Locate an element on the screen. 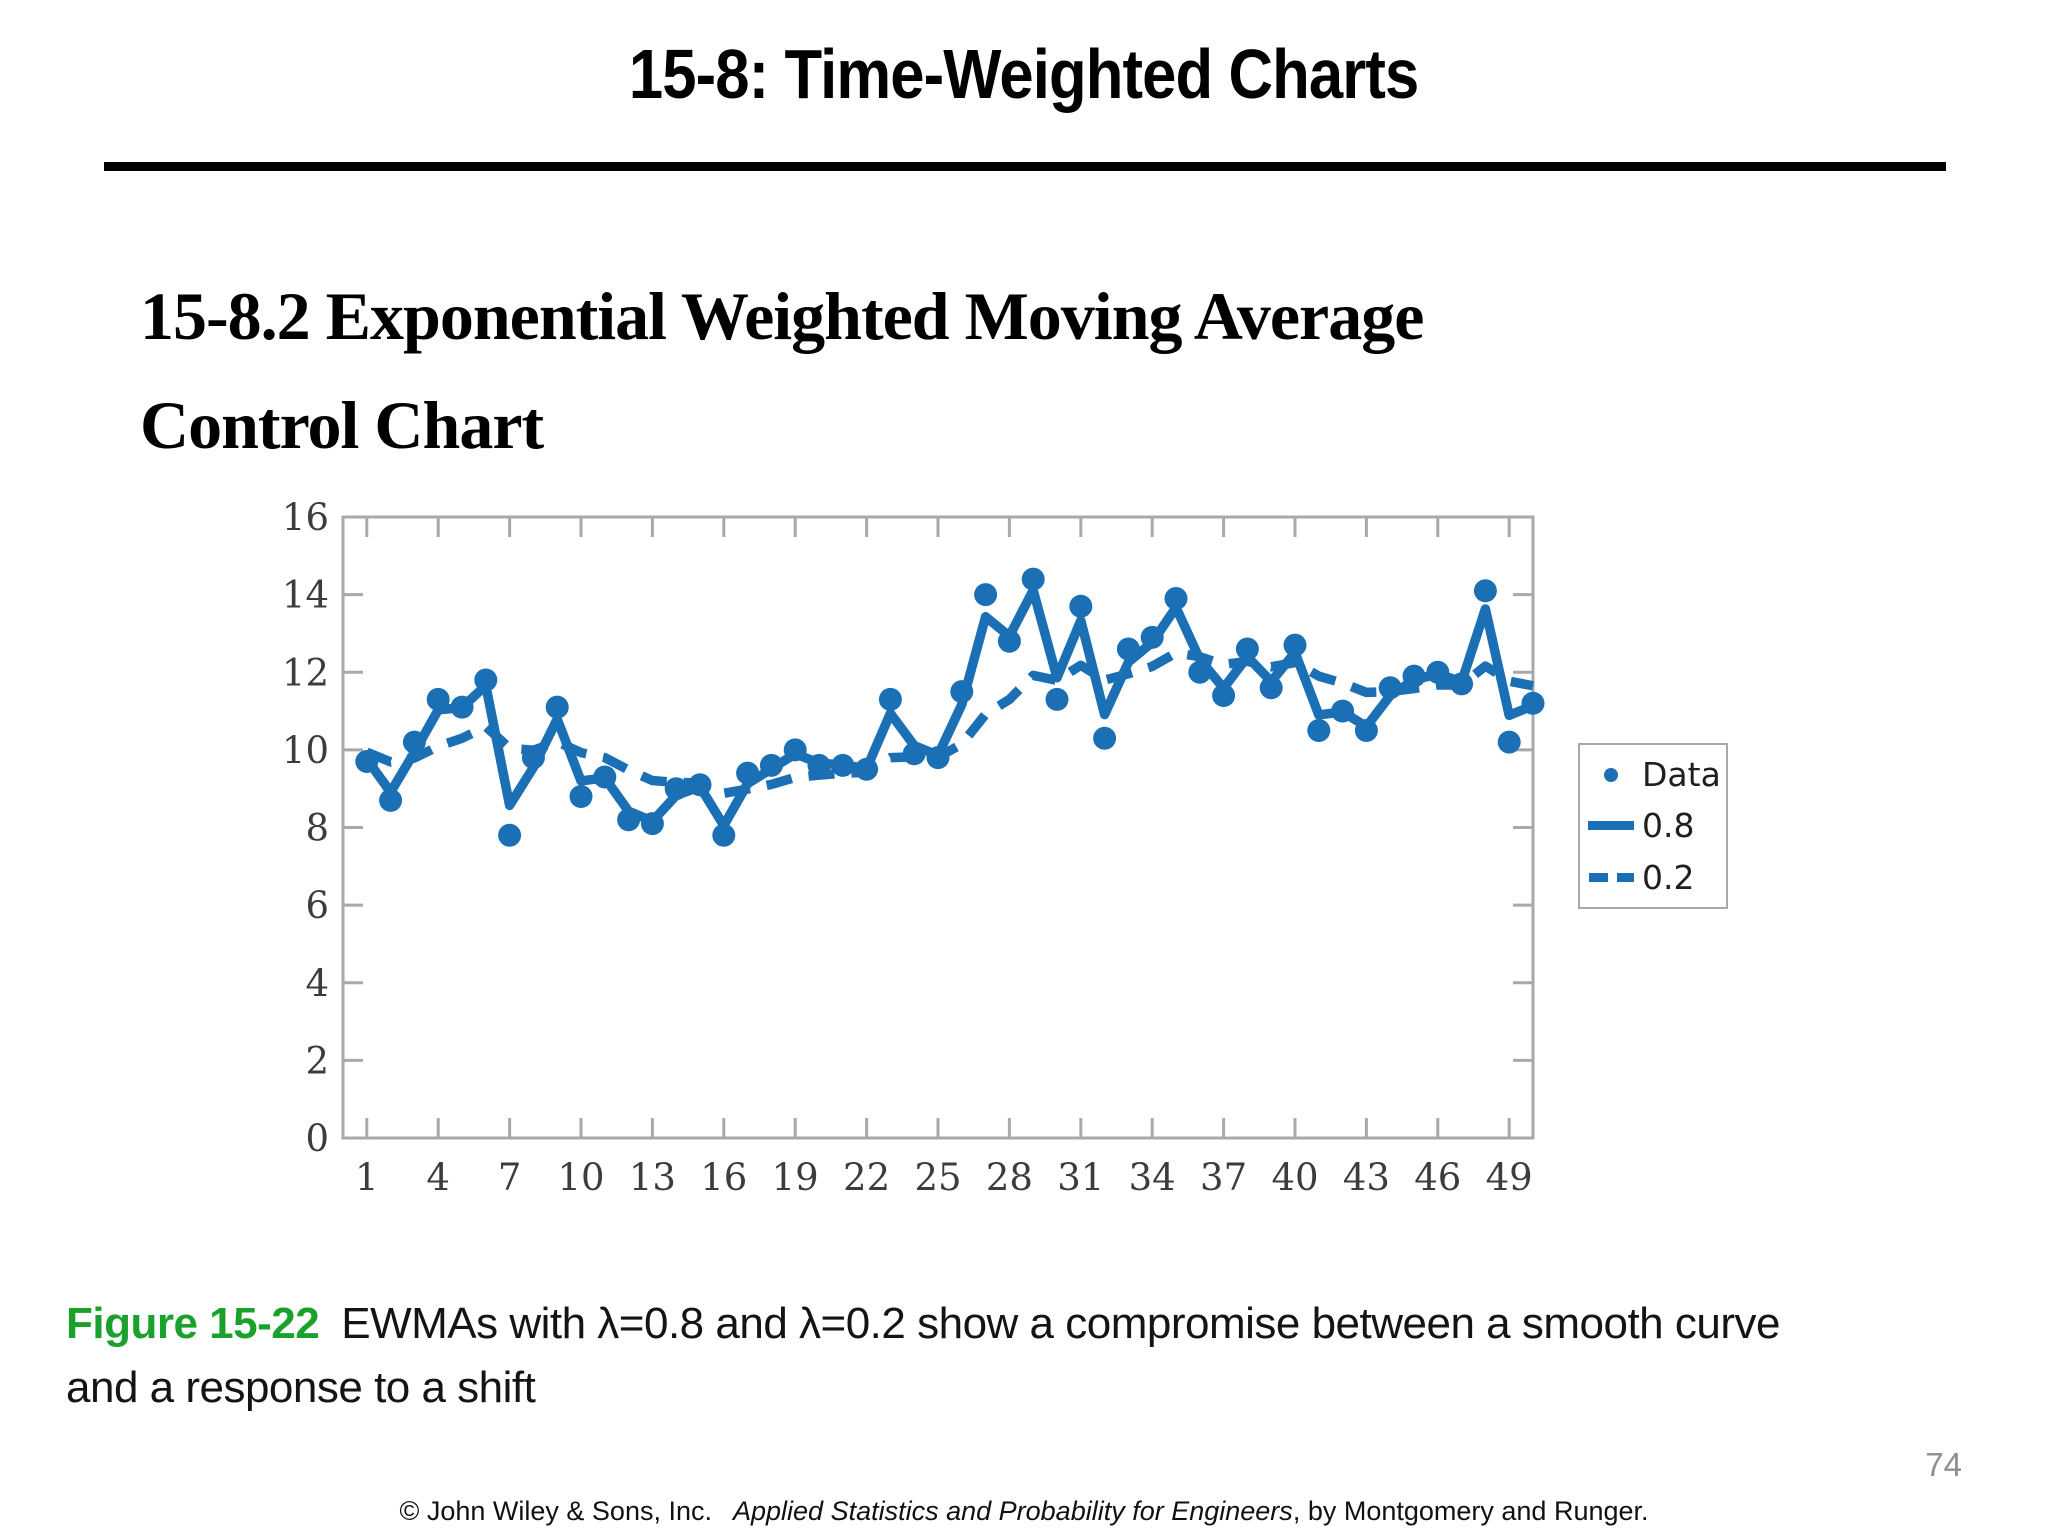  x-tick-label: 49 is located at coordinates (1509, 1177).